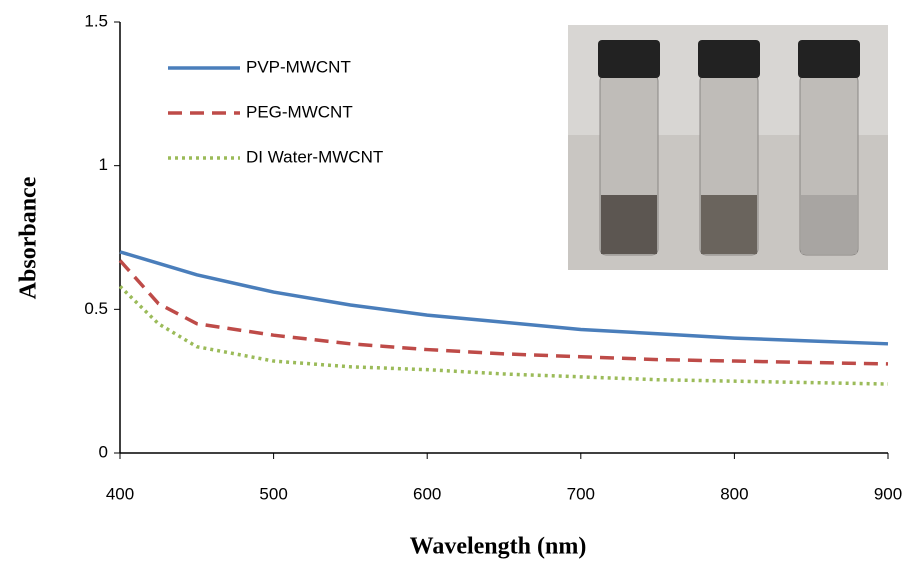  Describe the element at coordinates (504, 298) in the screenshot. I see `data-line` at that location.